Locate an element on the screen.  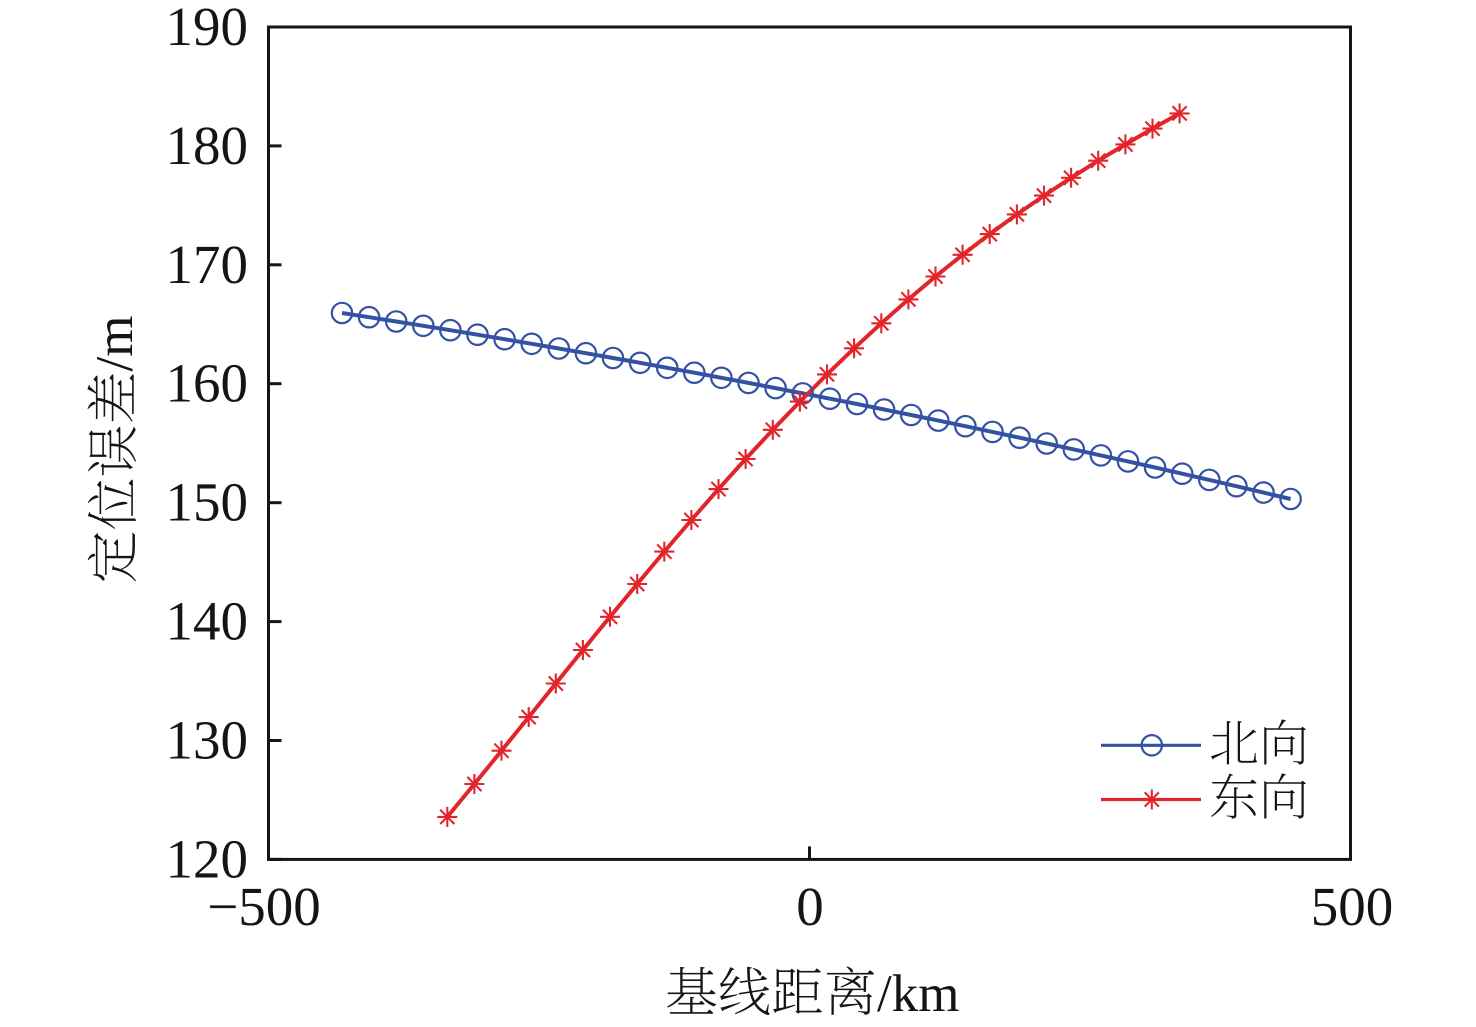
svg-text: 0 is located at coordinates (810, 906).